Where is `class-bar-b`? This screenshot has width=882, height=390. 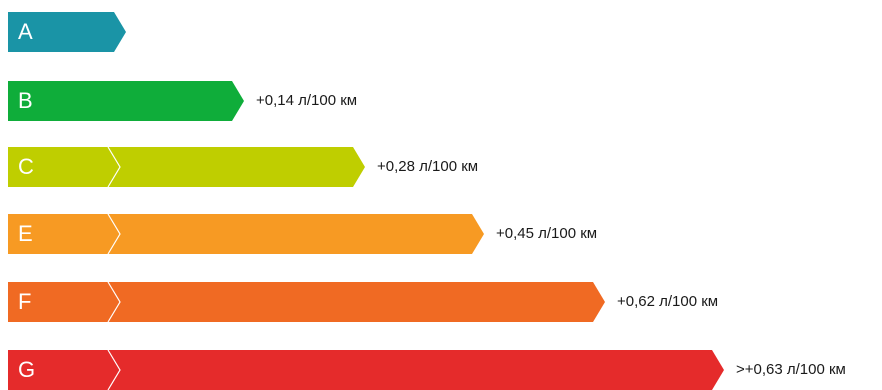
class-bar-b is located at coordinates (126, 101).